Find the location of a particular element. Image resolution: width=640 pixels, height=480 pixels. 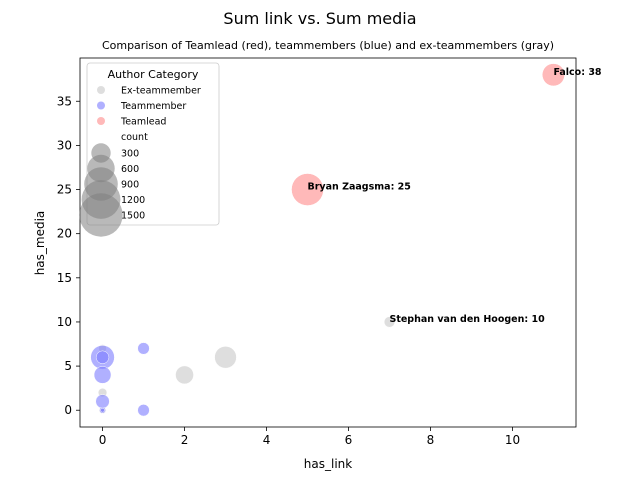

x-tick-label: 0 is located at coordinates (103, 440).